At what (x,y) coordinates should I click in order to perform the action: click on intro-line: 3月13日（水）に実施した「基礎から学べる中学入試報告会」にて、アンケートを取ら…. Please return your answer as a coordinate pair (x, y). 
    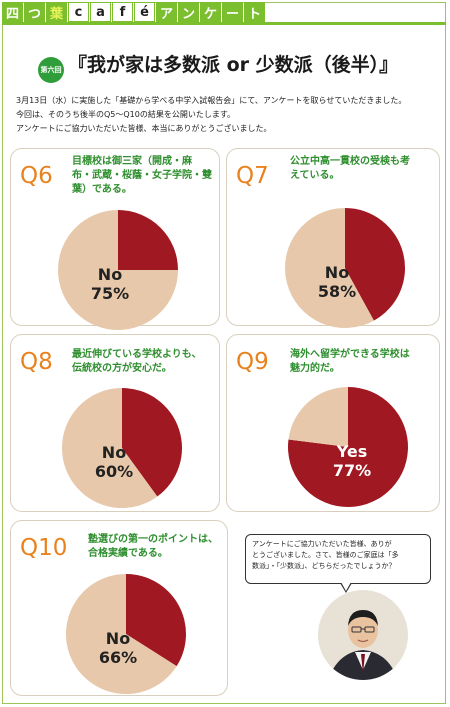
    Looking at the image, I should click on (211, 100).